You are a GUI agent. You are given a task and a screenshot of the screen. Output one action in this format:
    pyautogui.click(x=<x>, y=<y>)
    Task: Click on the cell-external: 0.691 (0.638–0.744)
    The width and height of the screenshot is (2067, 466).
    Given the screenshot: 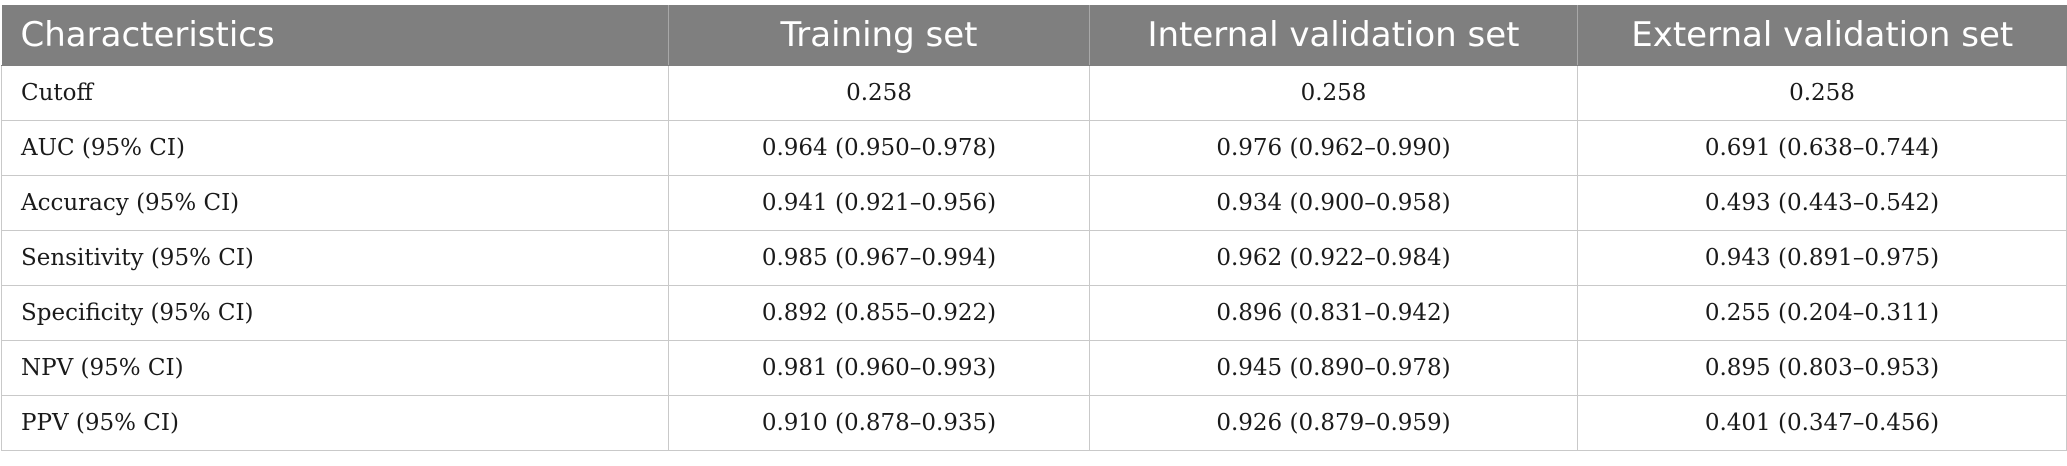 What is the action you would take?
    pyautogui.click(x=1822, y=148)
    